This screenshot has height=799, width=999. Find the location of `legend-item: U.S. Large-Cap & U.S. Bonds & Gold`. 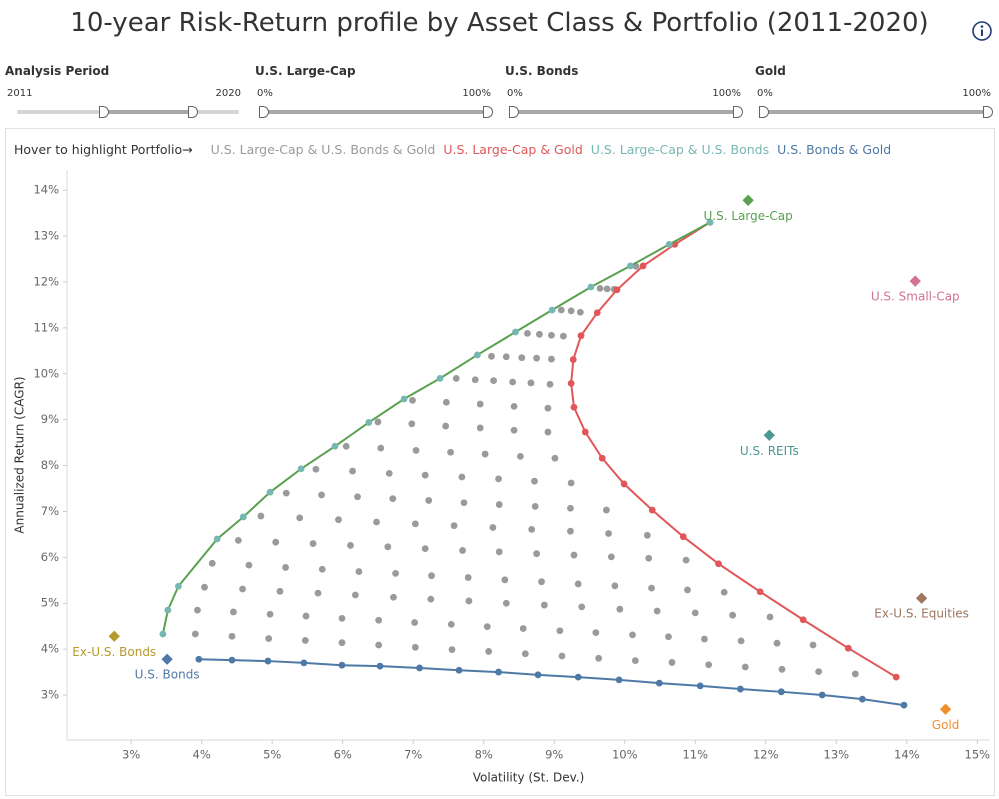

legend-item: U.S. Large-Cap & U.S. Bonds & Gold is located at coordinates (323, 149).